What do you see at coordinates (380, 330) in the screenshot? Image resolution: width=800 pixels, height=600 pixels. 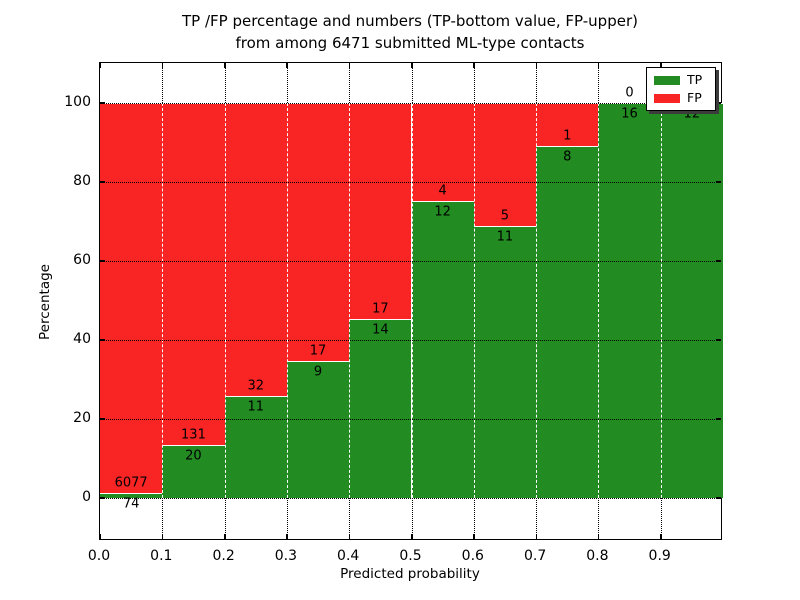 I see `annotation-tp-count-4: 14` at bounding box center [380, 330].